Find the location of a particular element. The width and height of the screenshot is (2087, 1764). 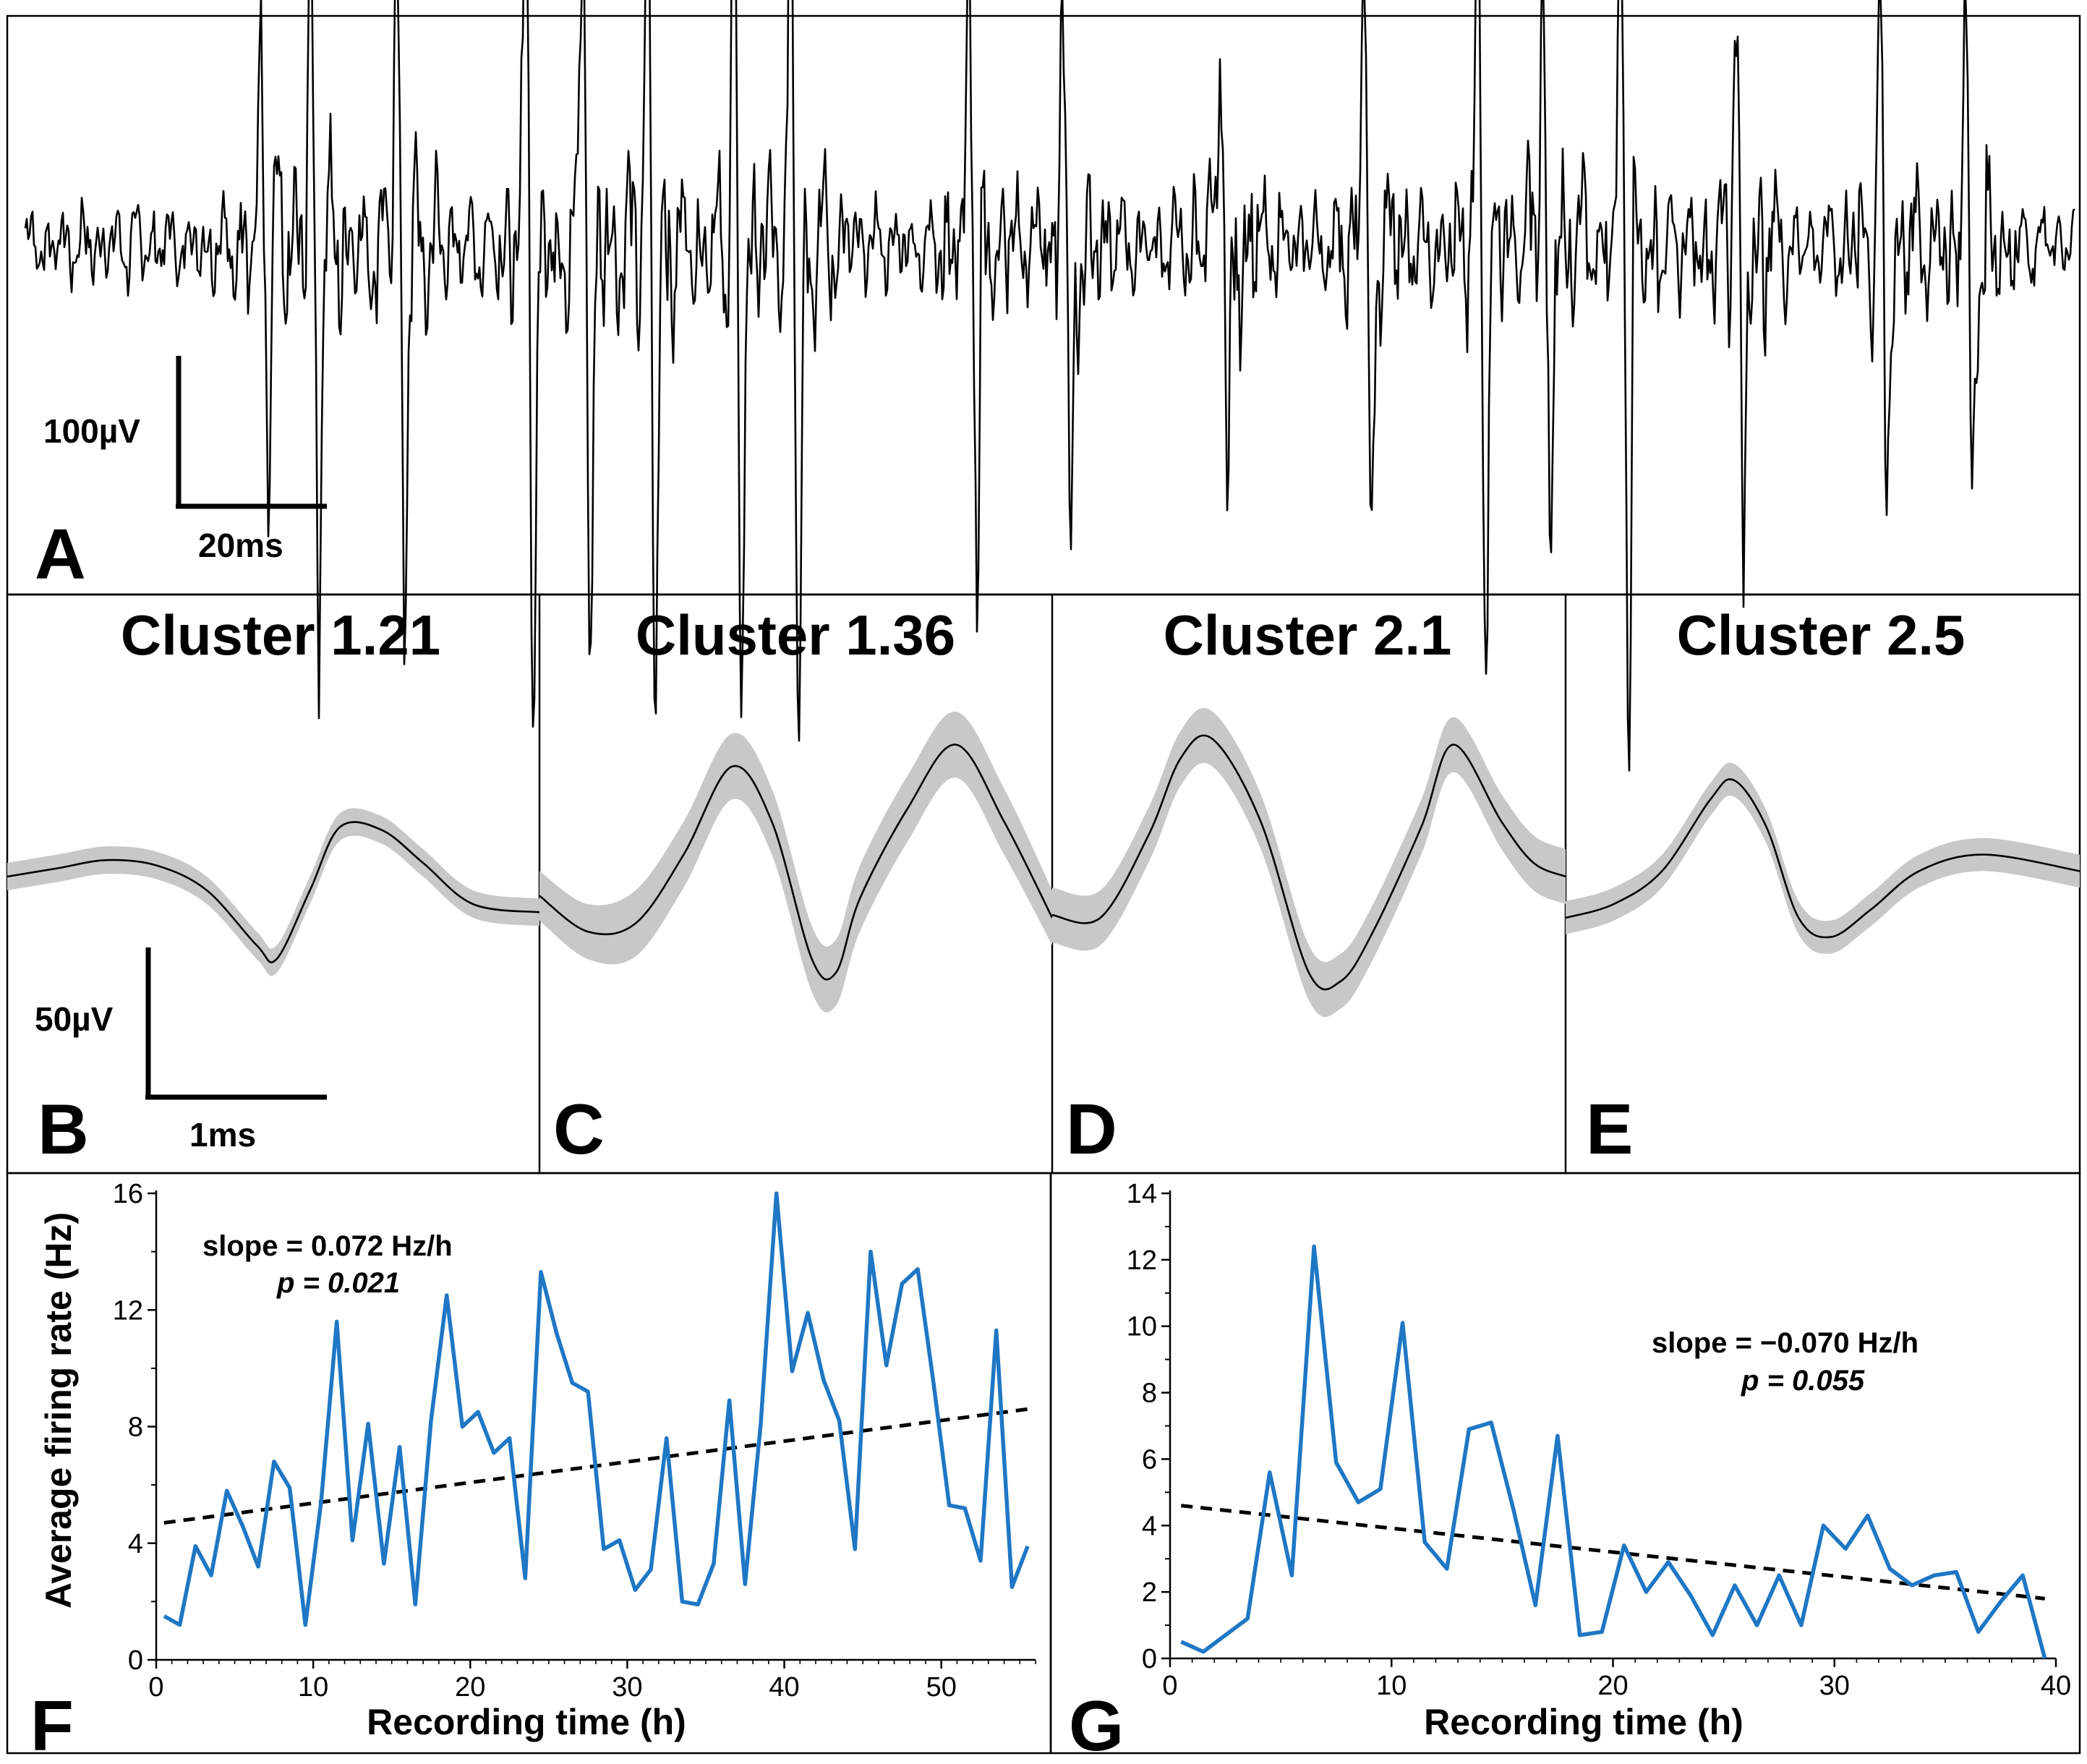

waveform-mean-b is located at coordinates (273, 892).